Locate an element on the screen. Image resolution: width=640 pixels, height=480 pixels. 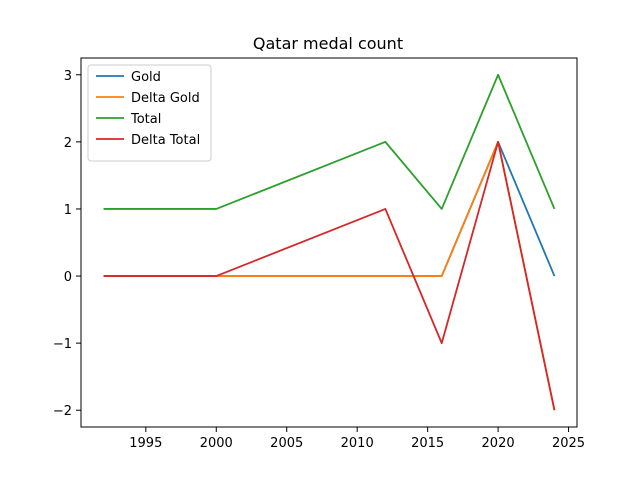
legend-box is located at coordinates (149, 113).